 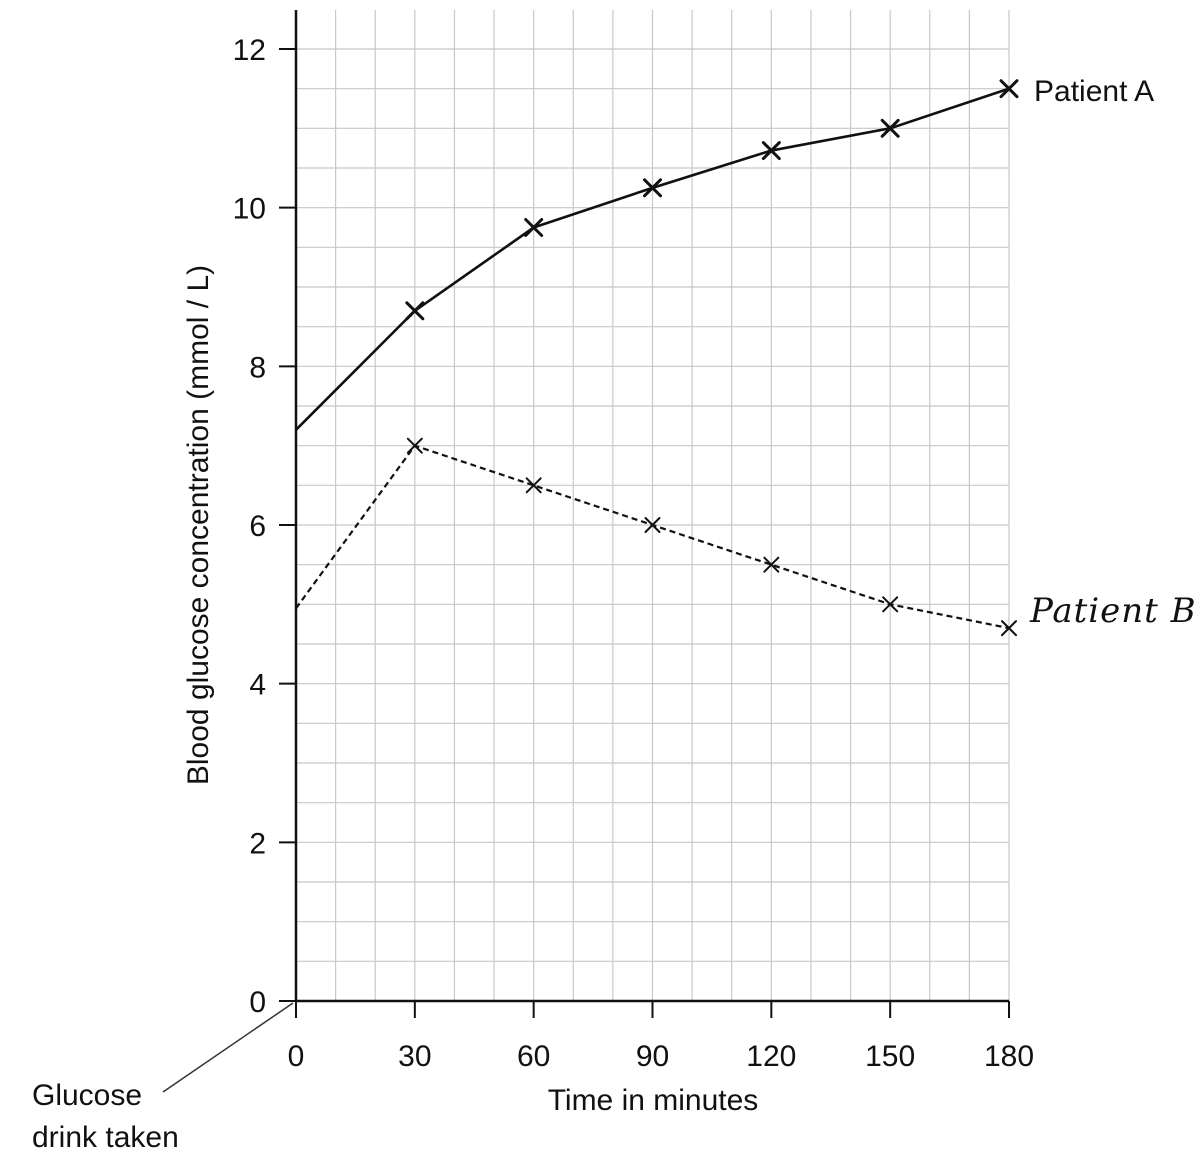 What do you see at coordinates (653, 1100) in the screenshot?
I see `x-axis-title: Time in minutes` at bounding box center [653, 1100].